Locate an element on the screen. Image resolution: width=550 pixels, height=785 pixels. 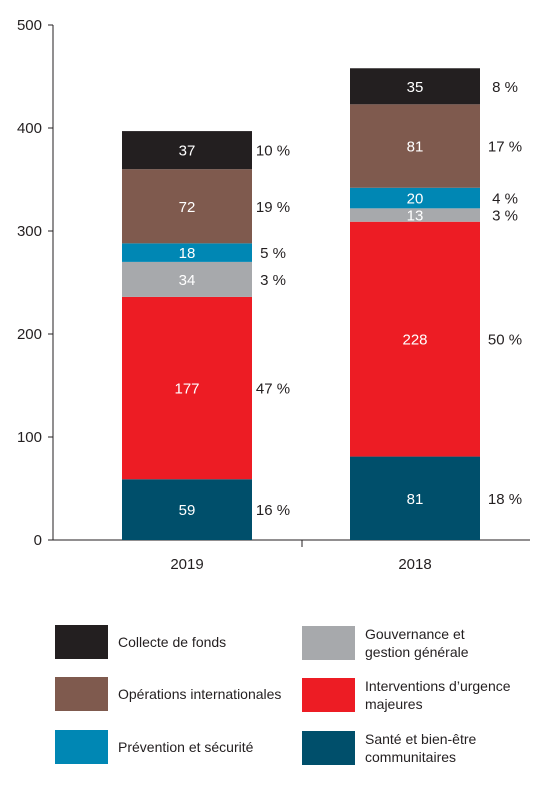
data-label: 20 is located at coordinates (415, 199).